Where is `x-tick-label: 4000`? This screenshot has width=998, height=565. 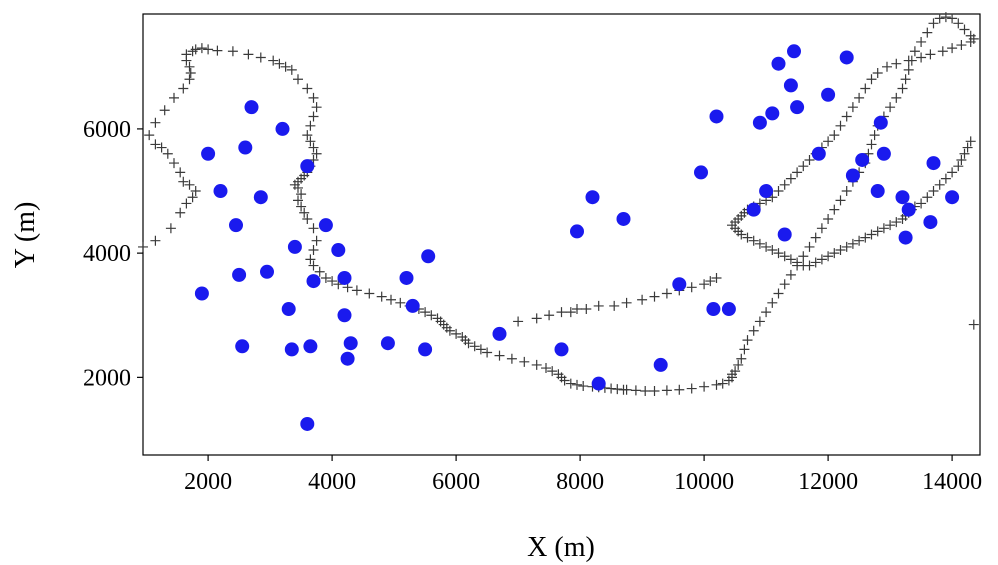
x-tick-label: 4000 is located at coordinates (332, 482).